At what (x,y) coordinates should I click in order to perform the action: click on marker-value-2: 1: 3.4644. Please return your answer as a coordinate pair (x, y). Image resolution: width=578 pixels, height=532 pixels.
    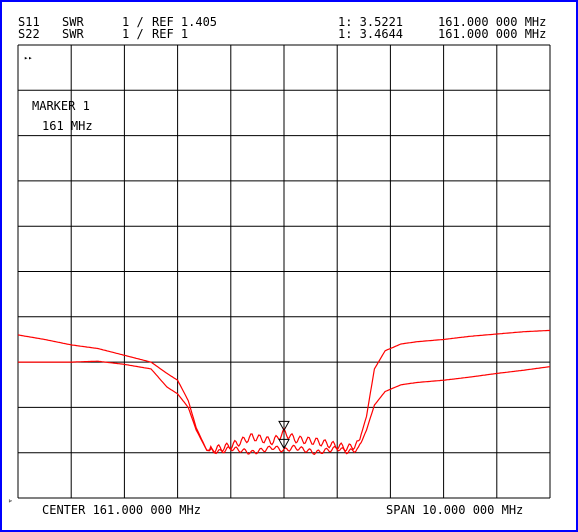
    Looking at the image, I should click on (370, 34).